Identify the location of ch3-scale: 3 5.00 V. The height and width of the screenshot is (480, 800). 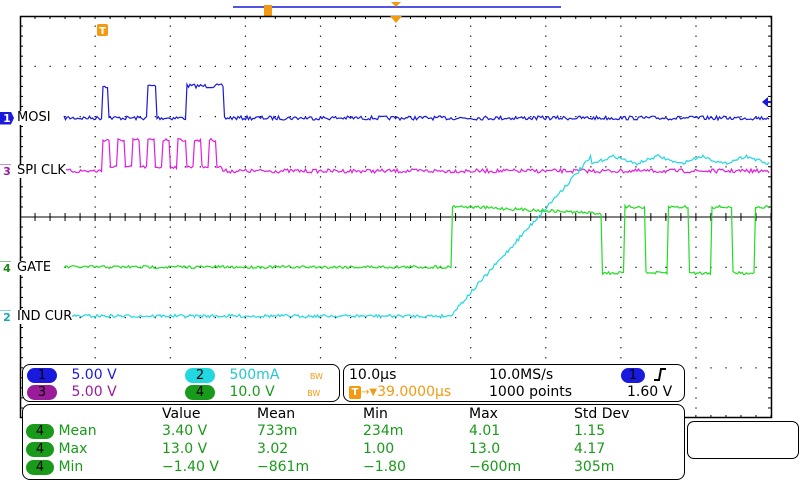
(72, 392).